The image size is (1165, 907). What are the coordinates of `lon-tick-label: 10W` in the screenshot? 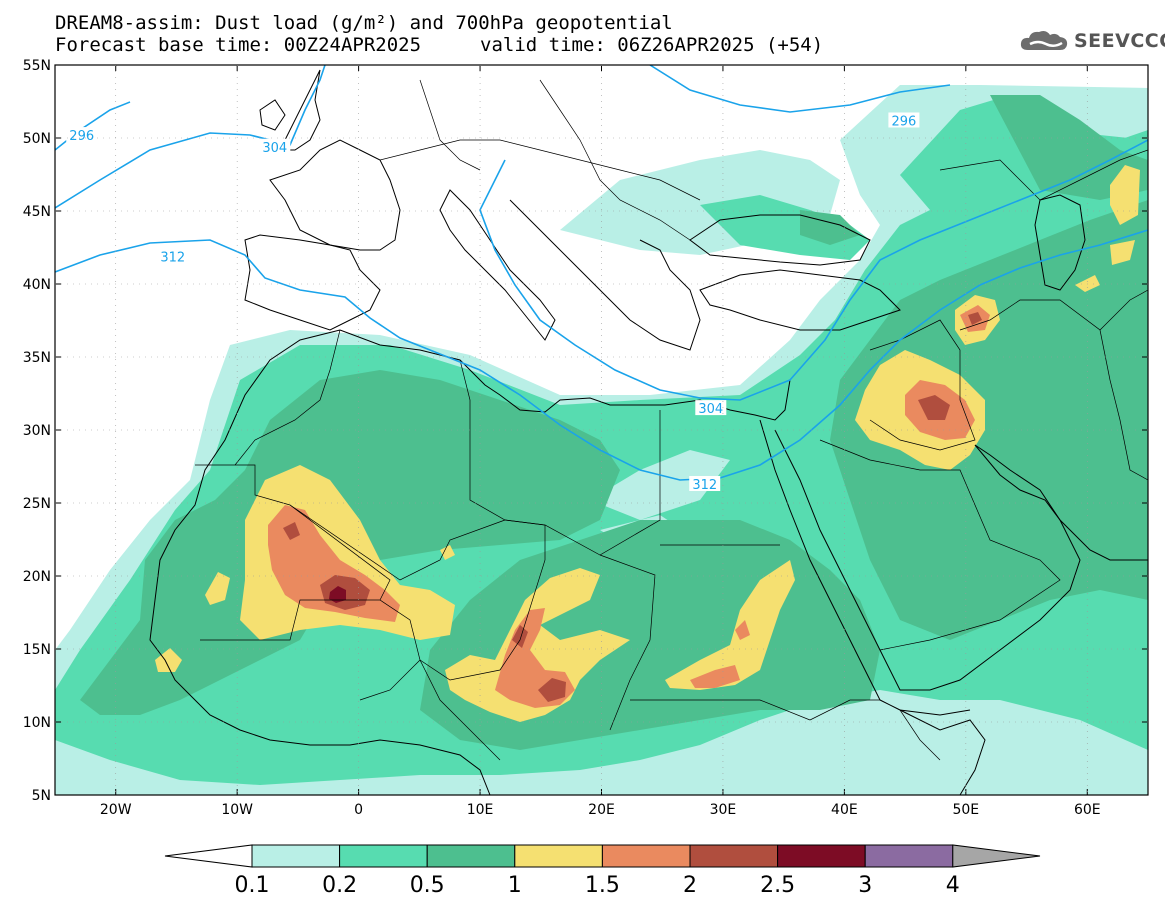 It's located at (237, 810).